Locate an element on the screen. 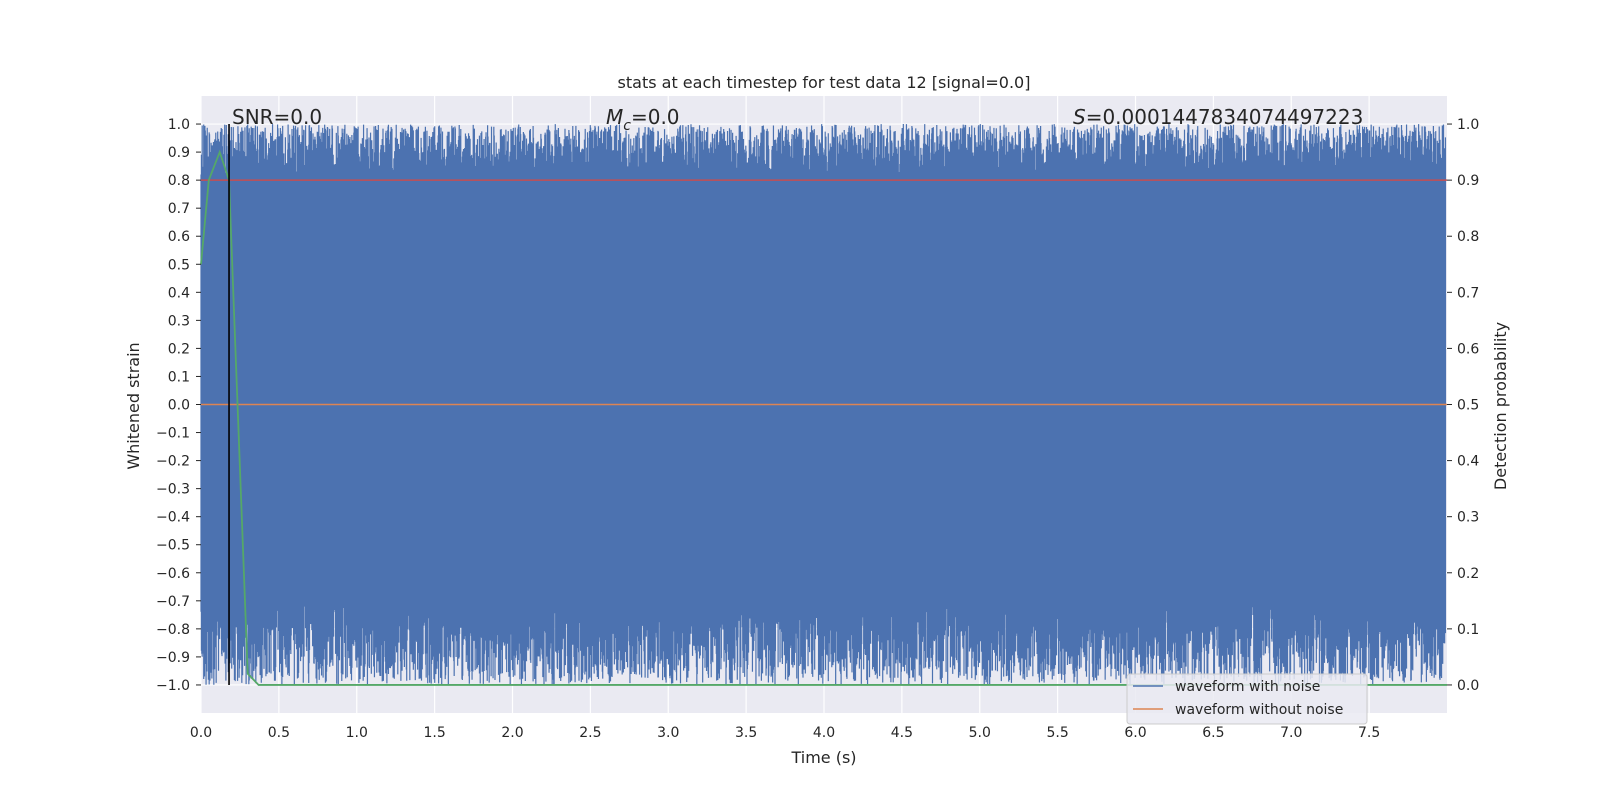  y-left-tick-label: 0.3 is located at coordinates (179, 321).